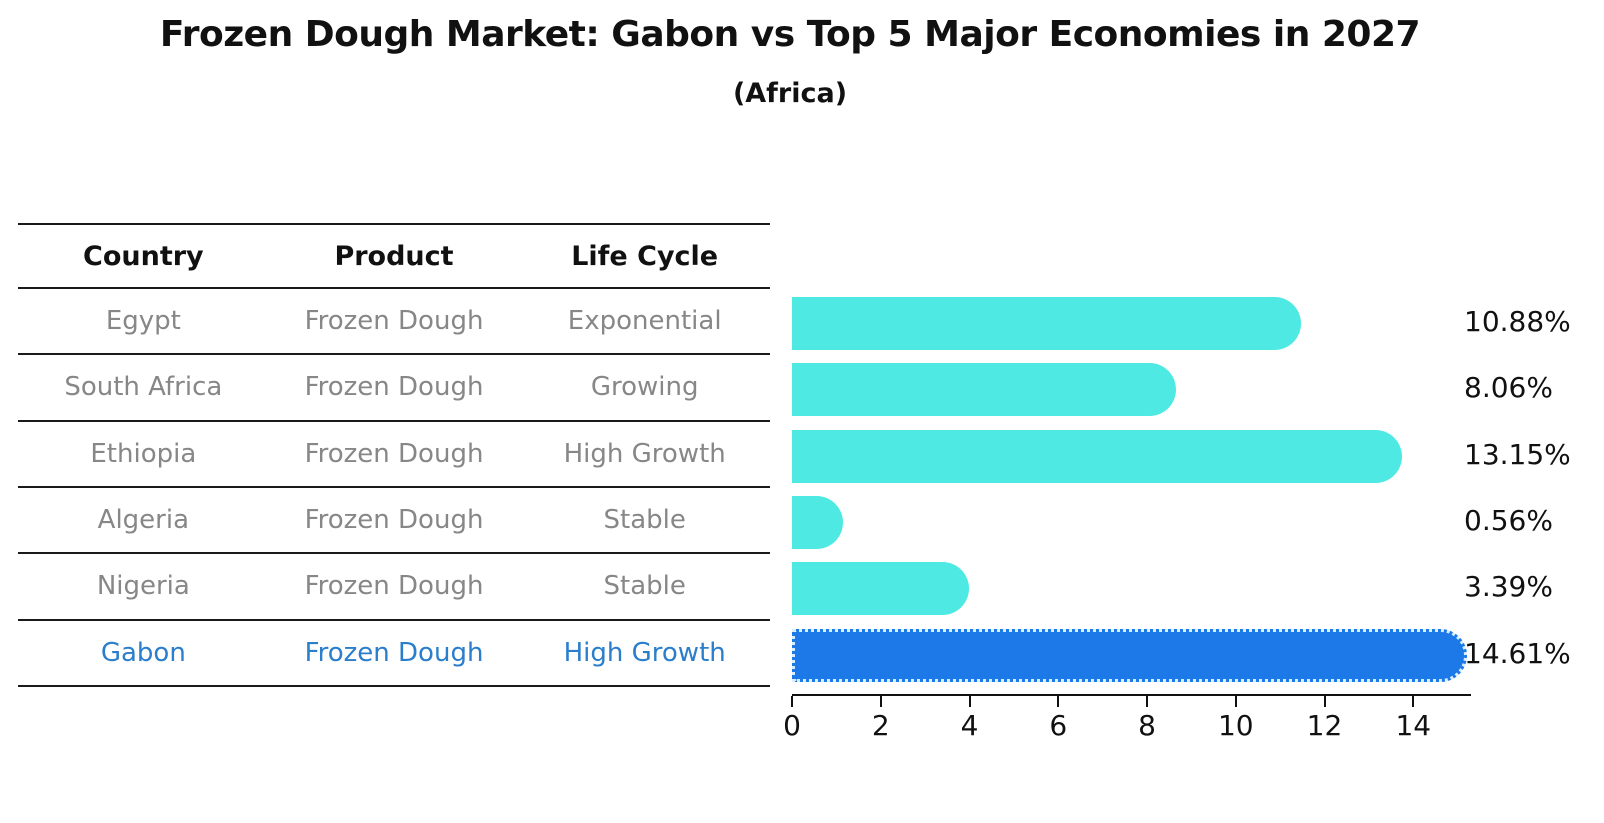 The image size is (1604, 823). What do you see at coordinates (1235, 725) in the screenshot?
I see `x-axis-tick-label: 10` at bounding box center [1235, 725].